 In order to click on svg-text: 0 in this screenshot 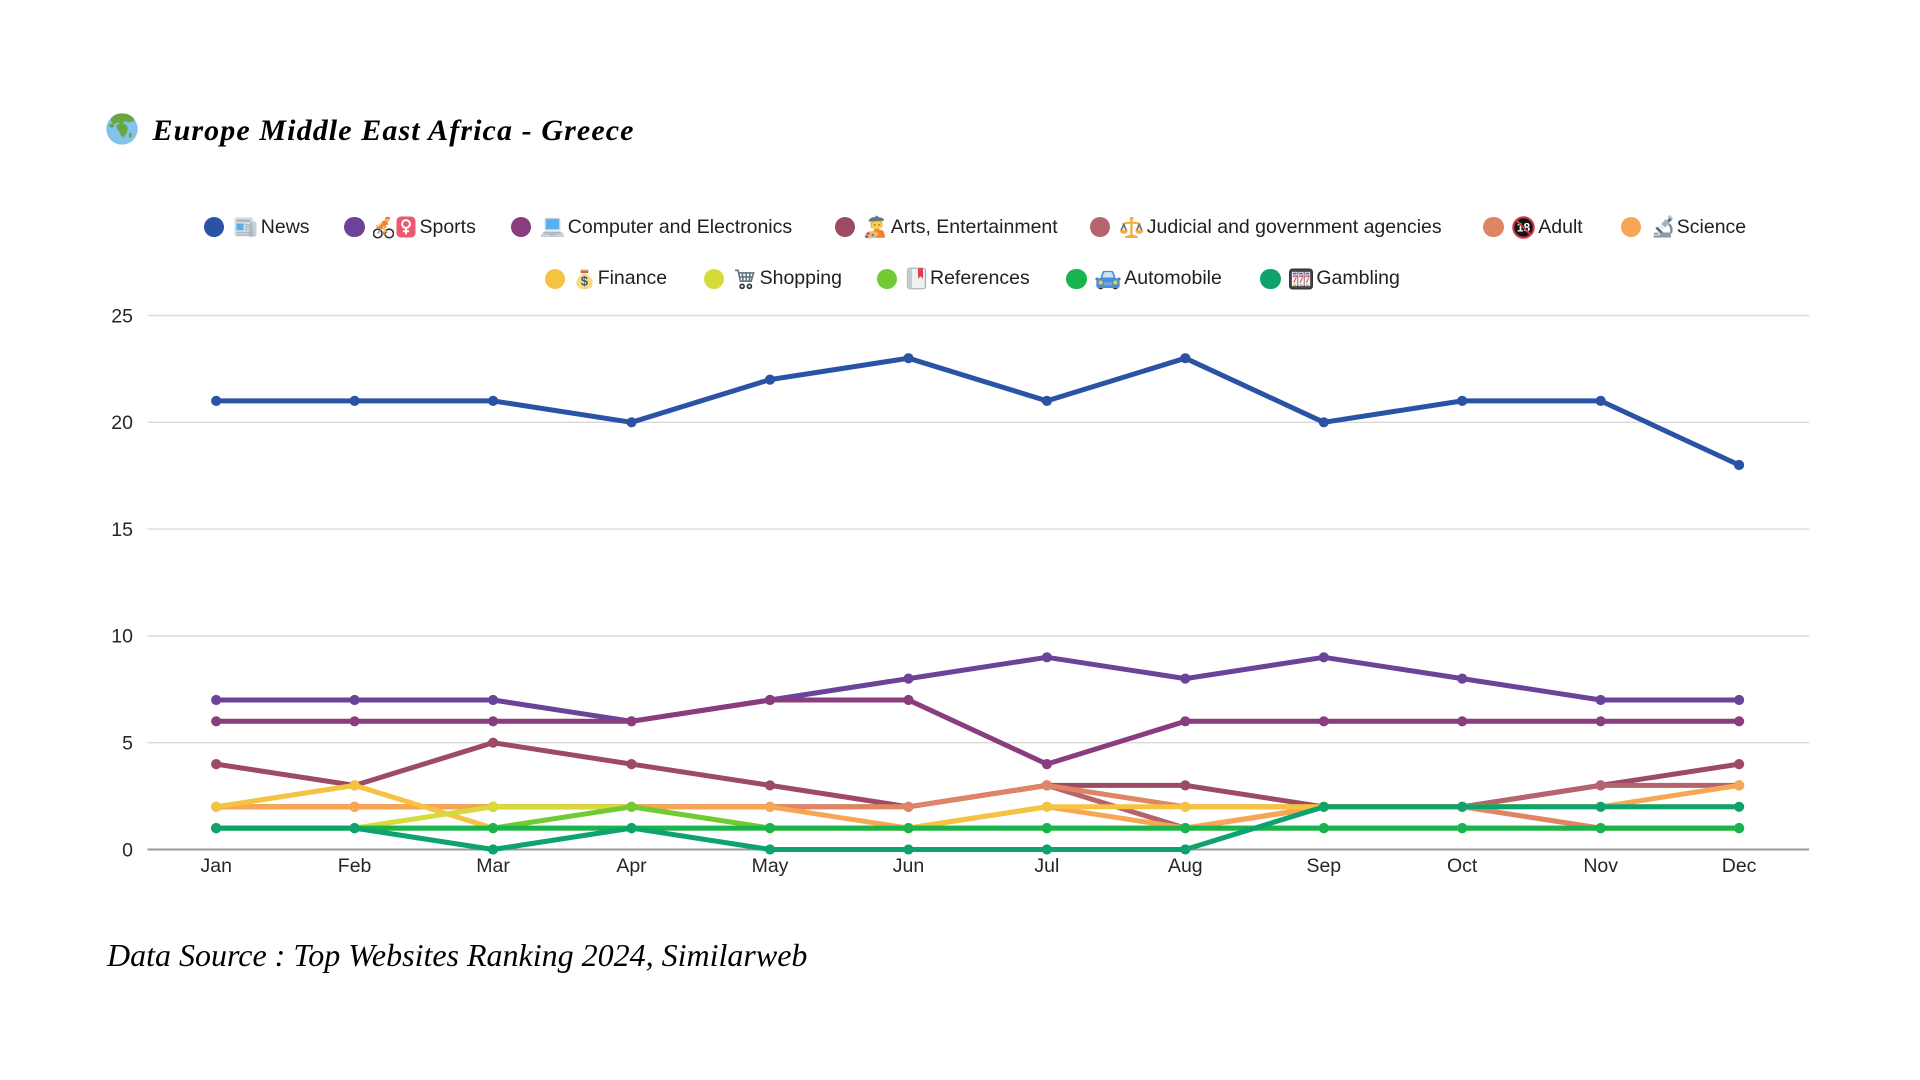, I will do `click(127, 850)`.